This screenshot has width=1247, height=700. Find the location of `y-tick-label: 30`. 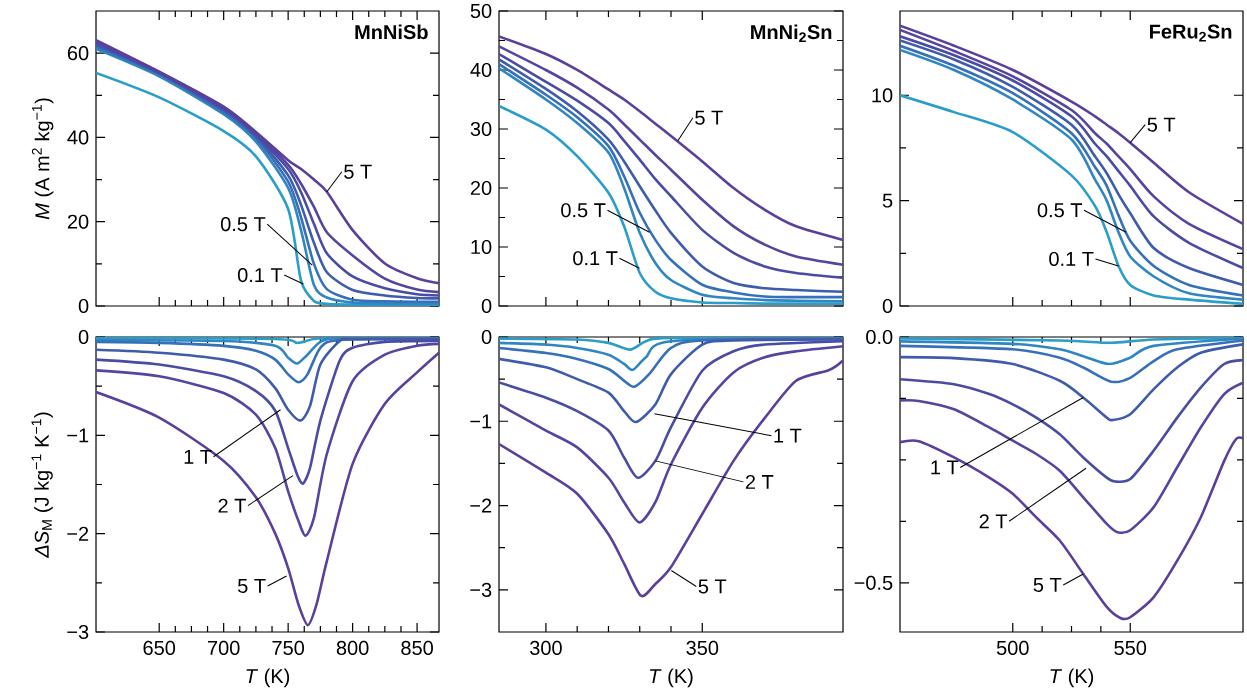

y-tick-label: 30 is located at coordinates (481, 129).